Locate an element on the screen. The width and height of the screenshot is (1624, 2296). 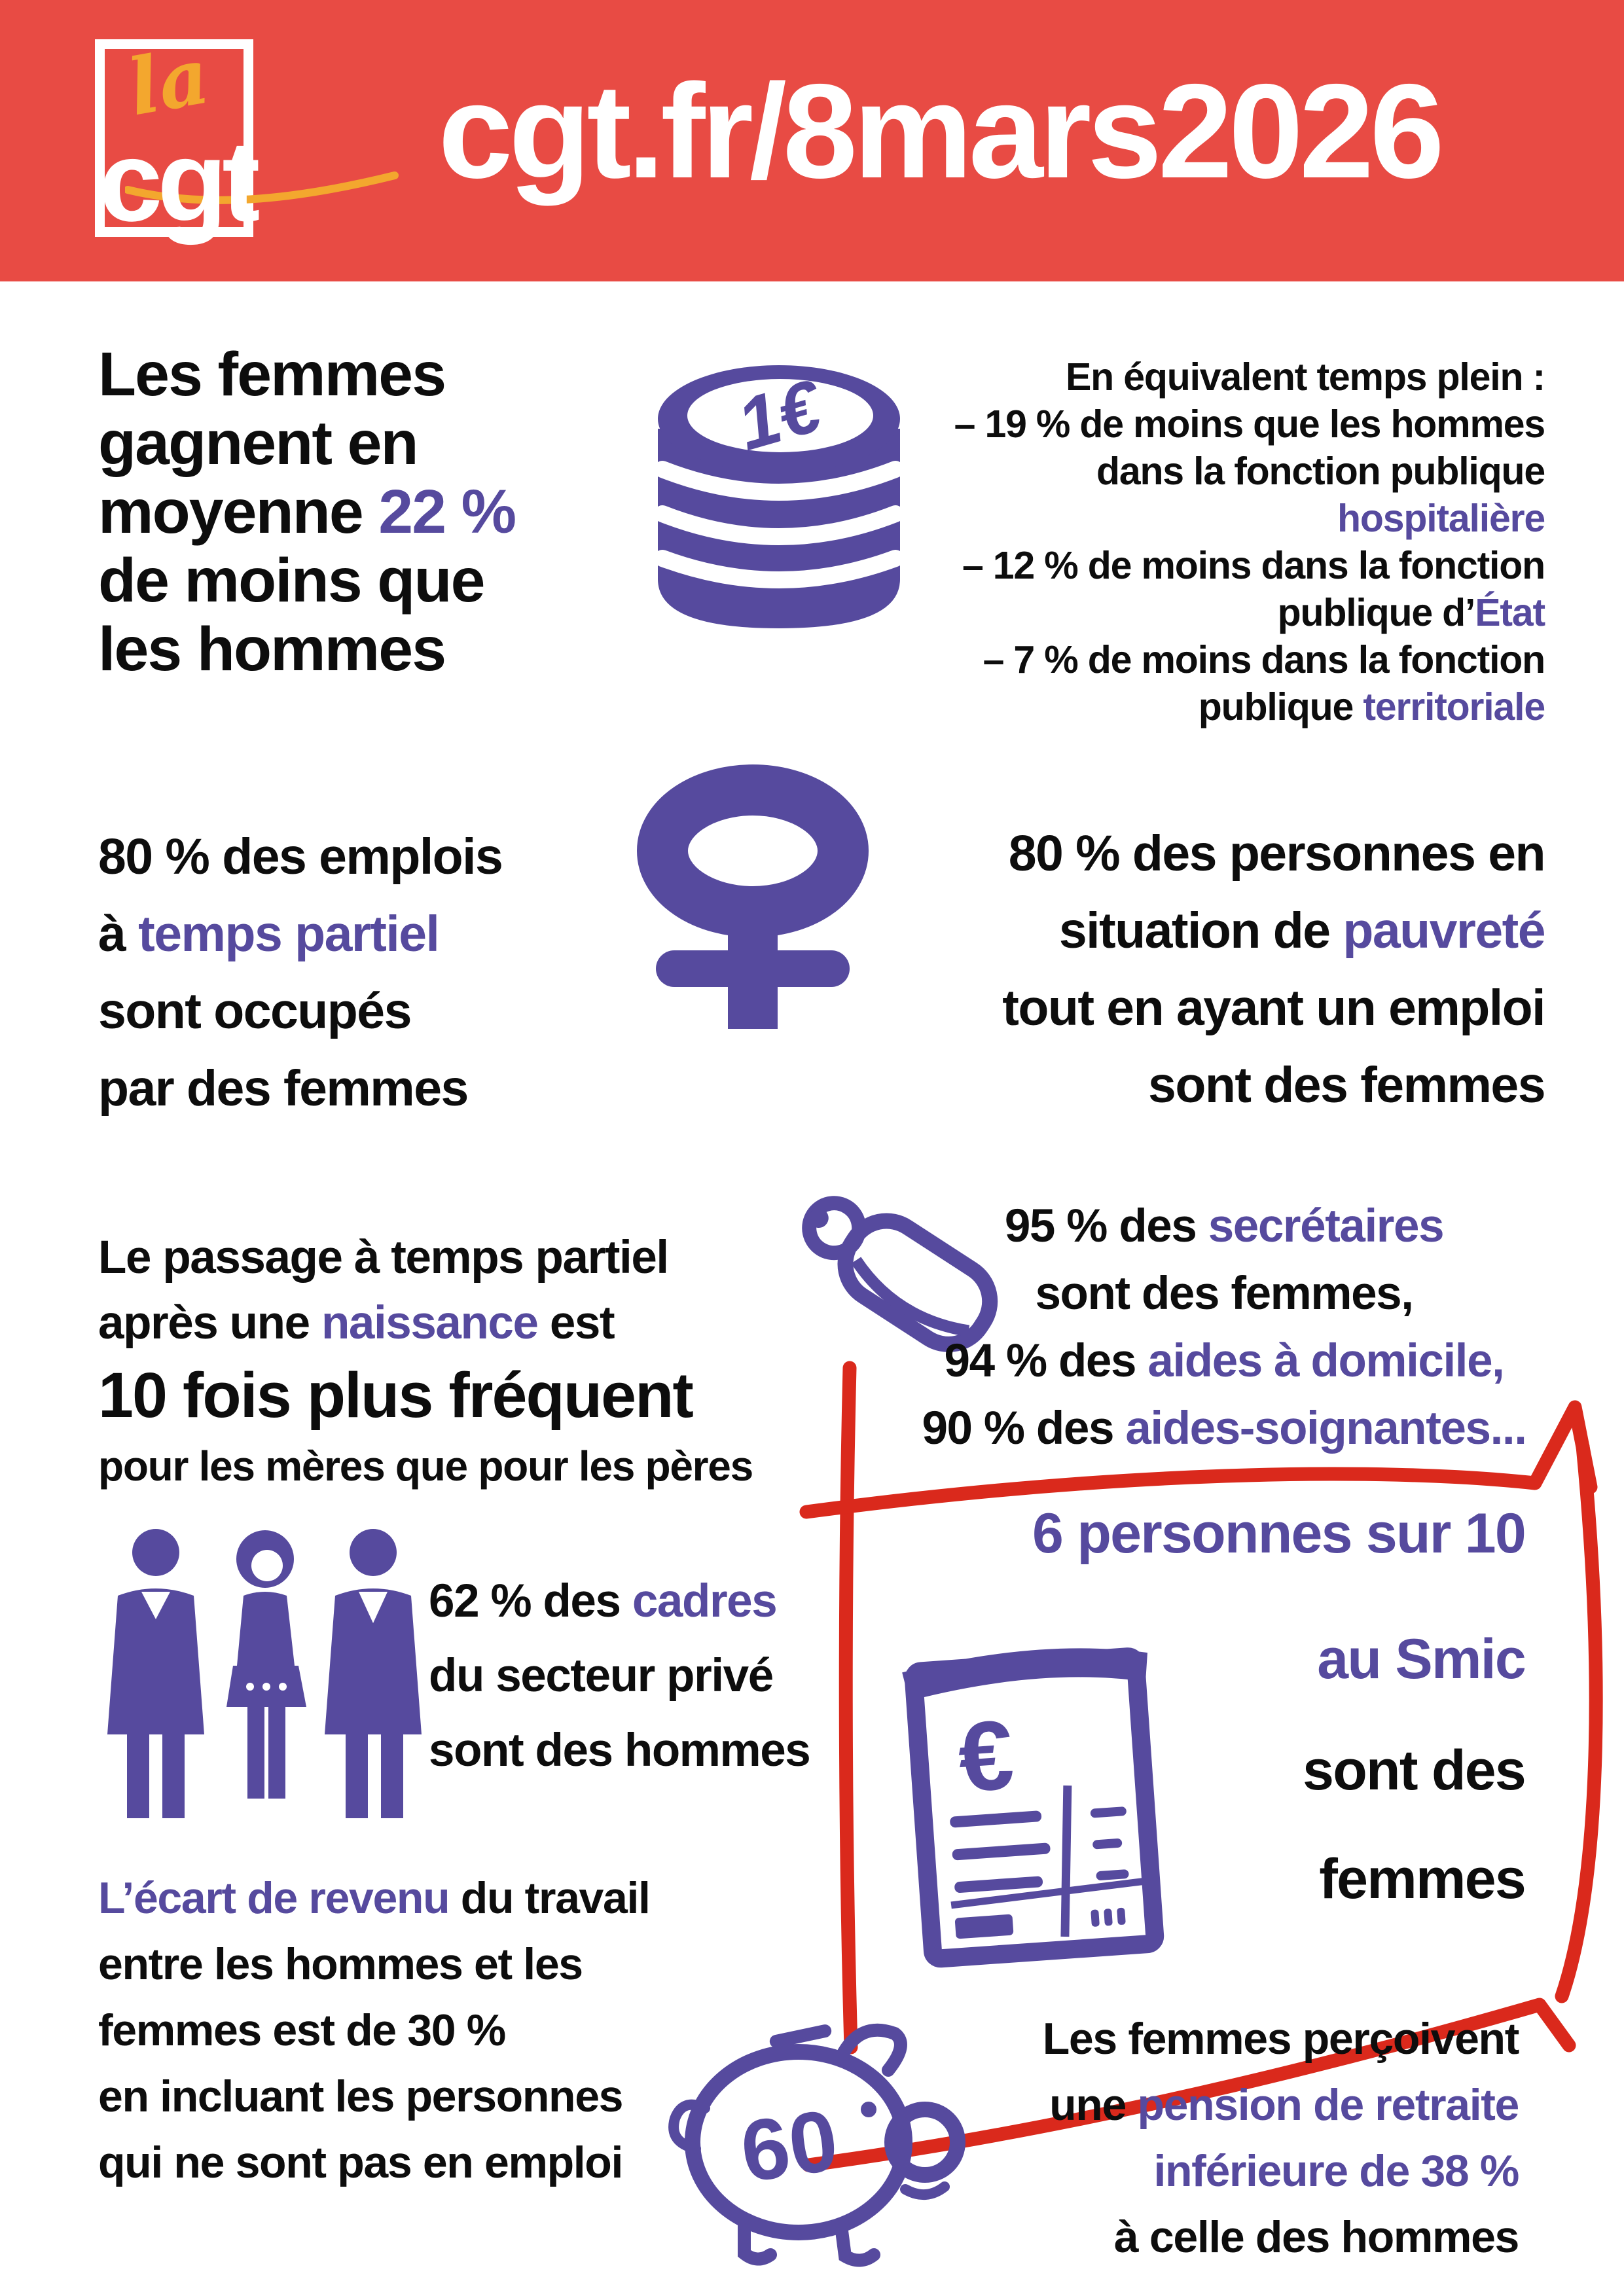
stat-smic-line-4: femmes is located at coordinates (1423, 1879).